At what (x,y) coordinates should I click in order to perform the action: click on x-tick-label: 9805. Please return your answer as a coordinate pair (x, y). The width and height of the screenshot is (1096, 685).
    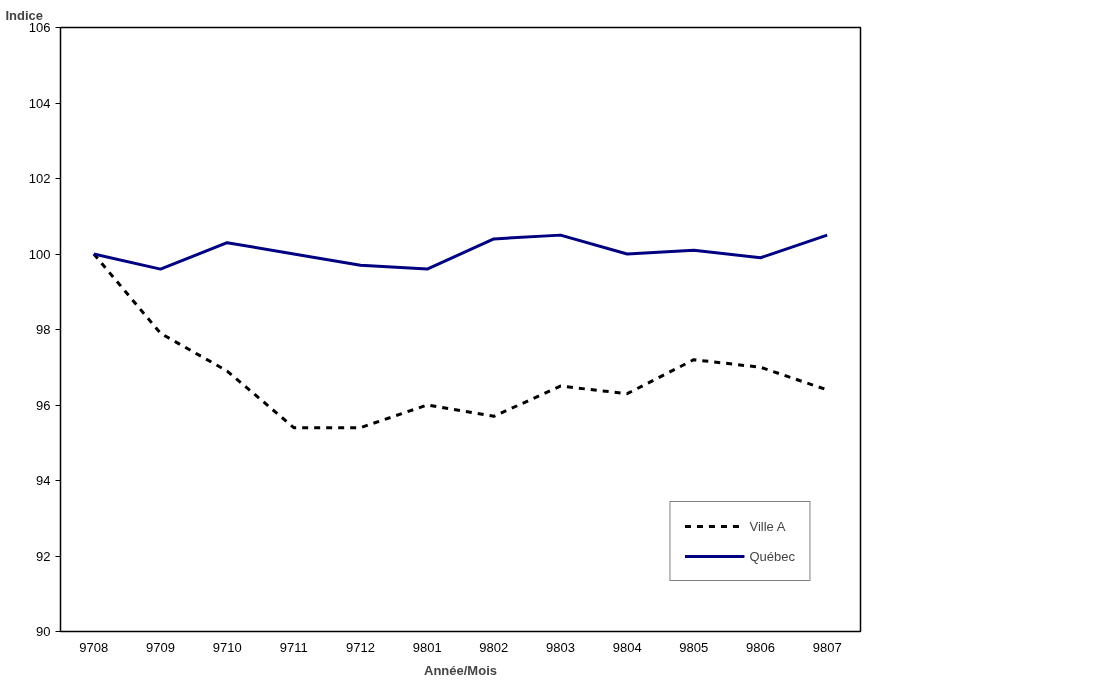
    Looking at the image, I should click on (694, 647).